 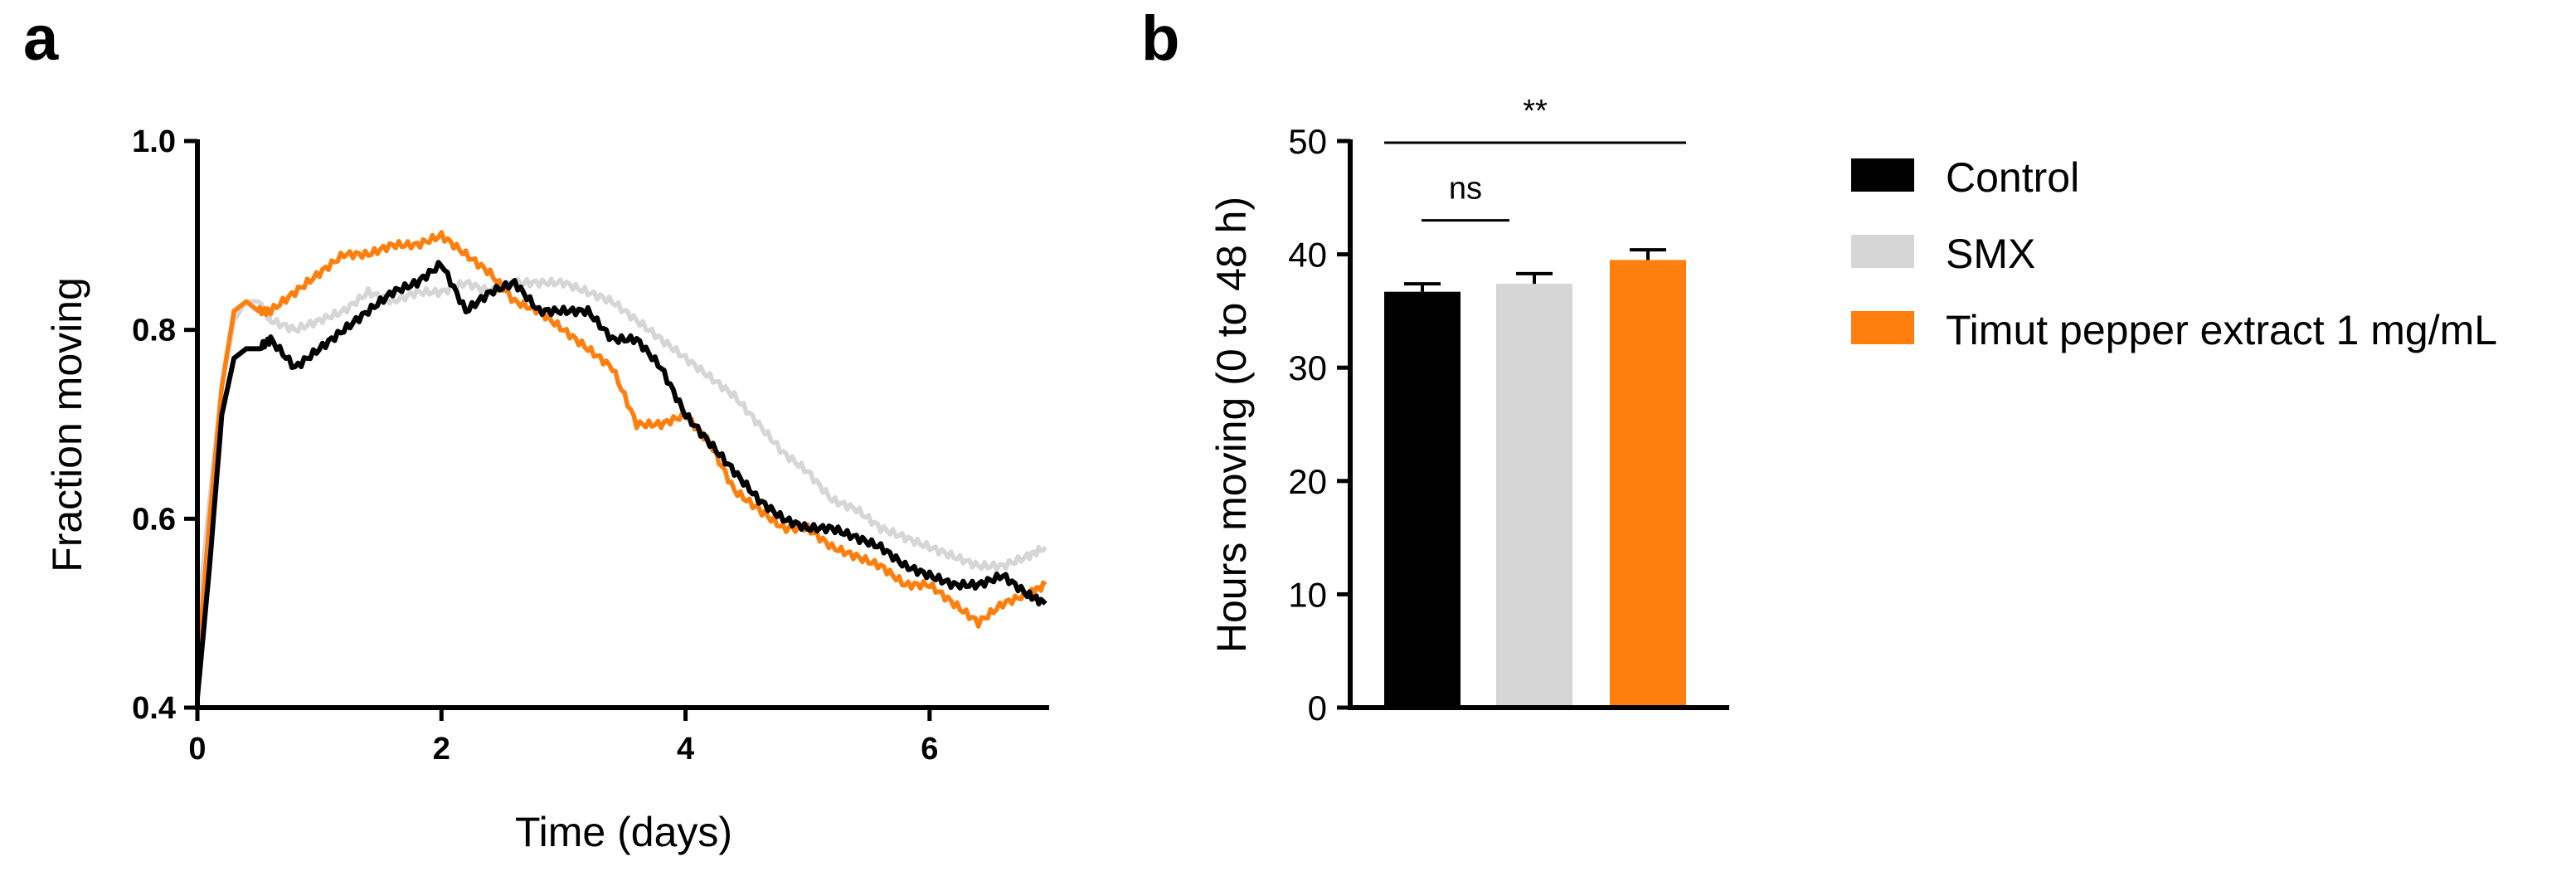 I want to click on legend: Control SMX Timut pepper extract 1 mg/mL, so click(x=2174, y=253).